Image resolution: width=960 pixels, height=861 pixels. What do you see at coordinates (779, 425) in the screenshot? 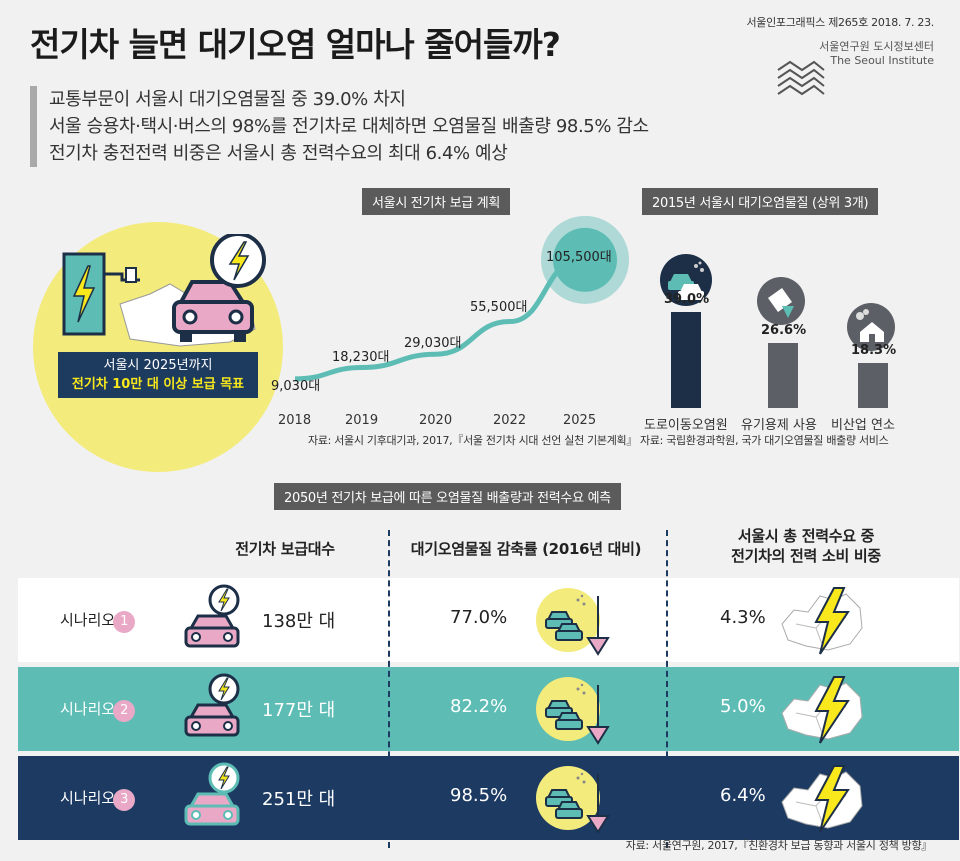
I see `pollution-category-label: 유기용제 사용` at bounding box center [779, 425].